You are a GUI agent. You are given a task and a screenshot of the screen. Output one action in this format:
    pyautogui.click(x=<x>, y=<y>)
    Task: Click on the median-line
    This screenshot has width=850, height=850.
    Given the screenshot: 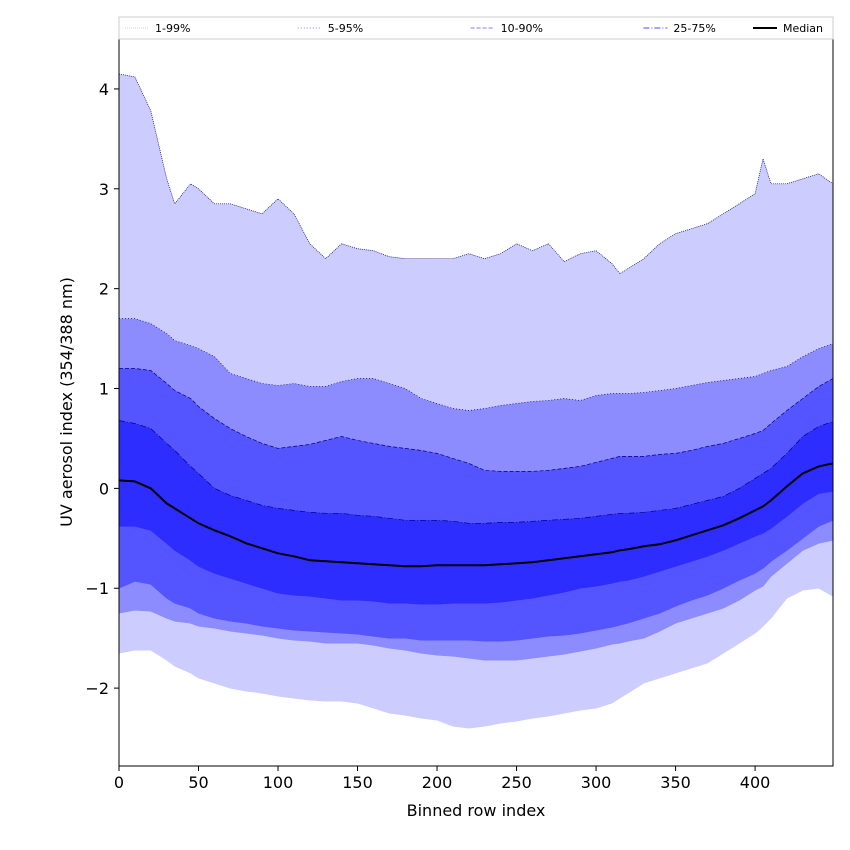 What is the action you would take?
    pyautogui.click(x=476, y=515)
    